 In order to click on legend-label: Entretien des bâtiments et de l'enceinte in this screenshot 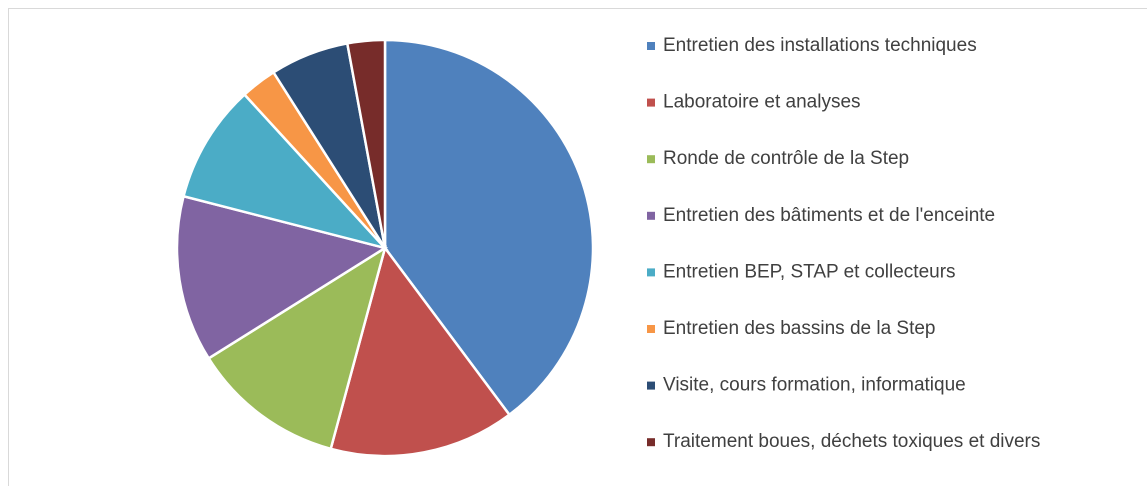, I will do `click(829, 215)`.